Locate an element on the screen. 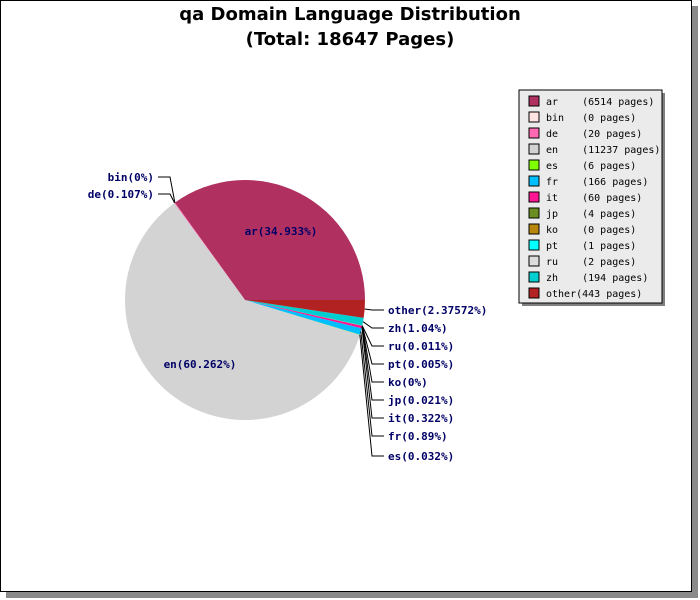 Image resolution: width=700 pixels, height=600 pixels. legend-entry-bin: bin (0 pages) is located at coordinates (591, 118).